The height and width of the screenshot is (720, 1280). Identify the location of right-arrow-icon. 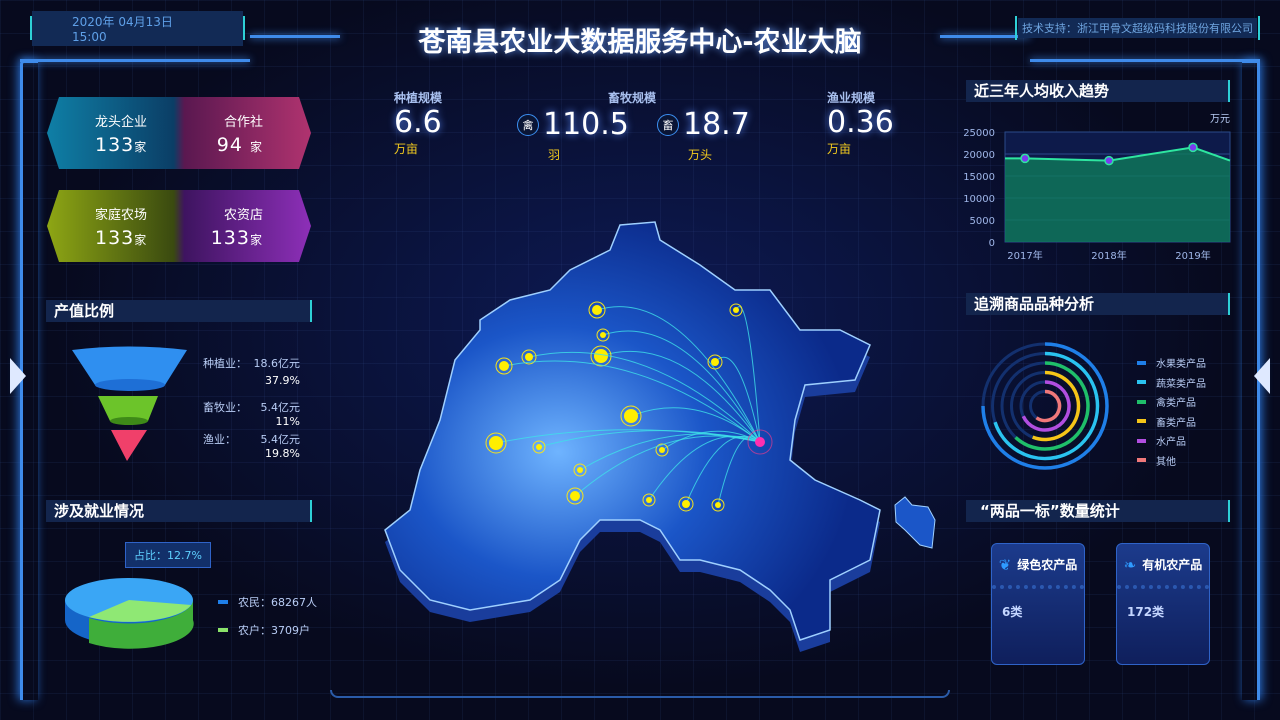
(1262, 376).